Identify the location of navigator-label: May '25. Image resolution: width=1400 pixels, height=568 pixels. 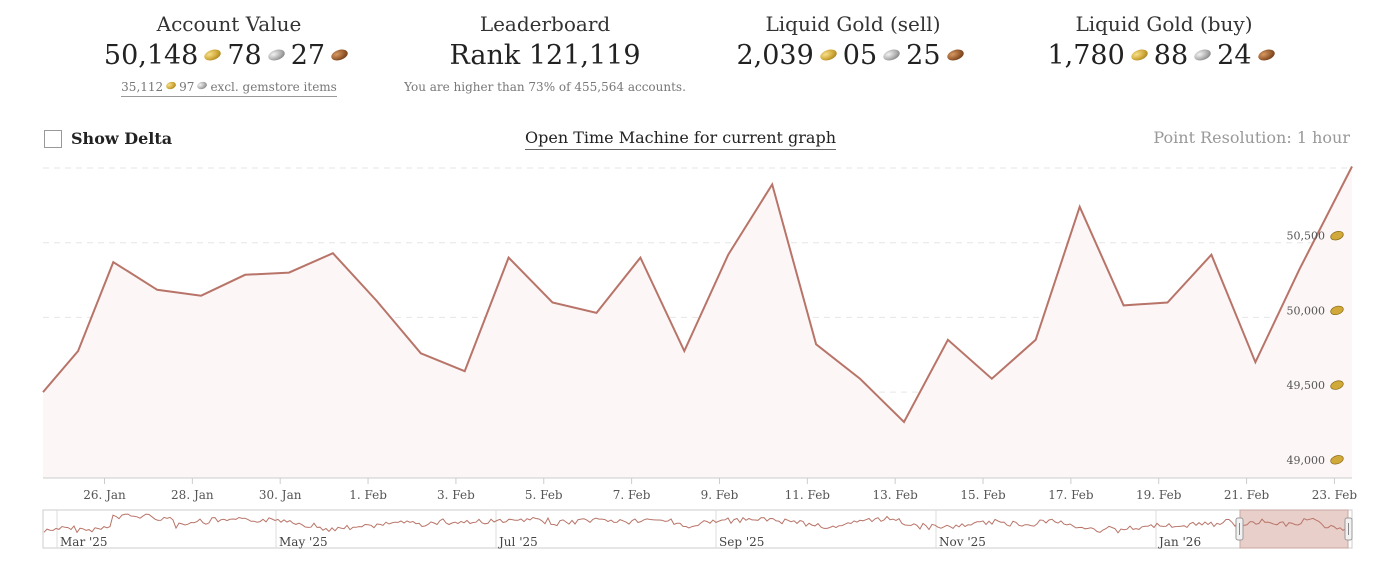
(303, 542).